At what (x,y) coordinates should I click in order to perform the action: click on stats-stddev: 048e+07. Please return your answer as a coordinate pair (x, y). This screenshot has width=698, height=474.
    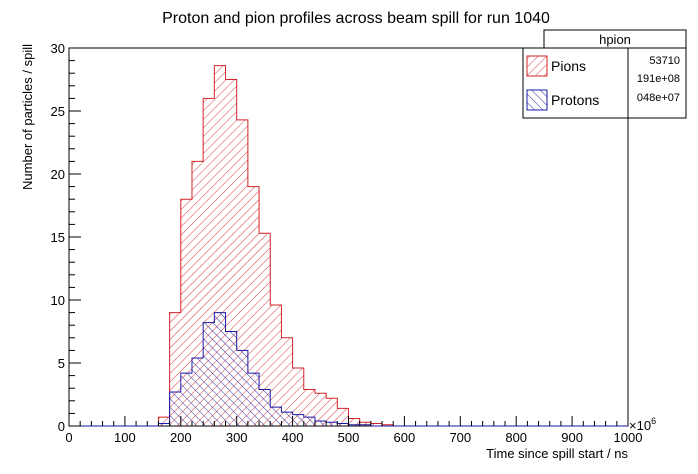
    Looking at the image, I should click on (658, 98).